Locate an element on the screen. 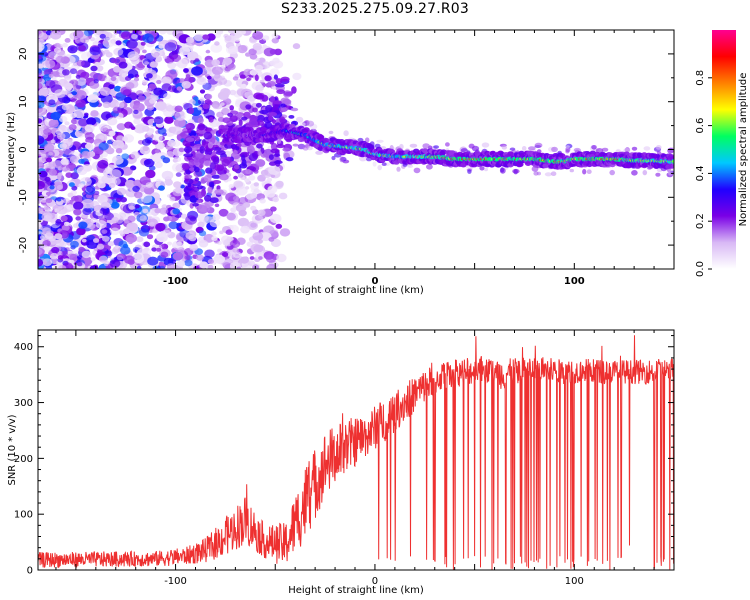 This screenshot has width=750, height=600. spectrogram-y-tick-label: -10 is located at coordinates (23, 197).